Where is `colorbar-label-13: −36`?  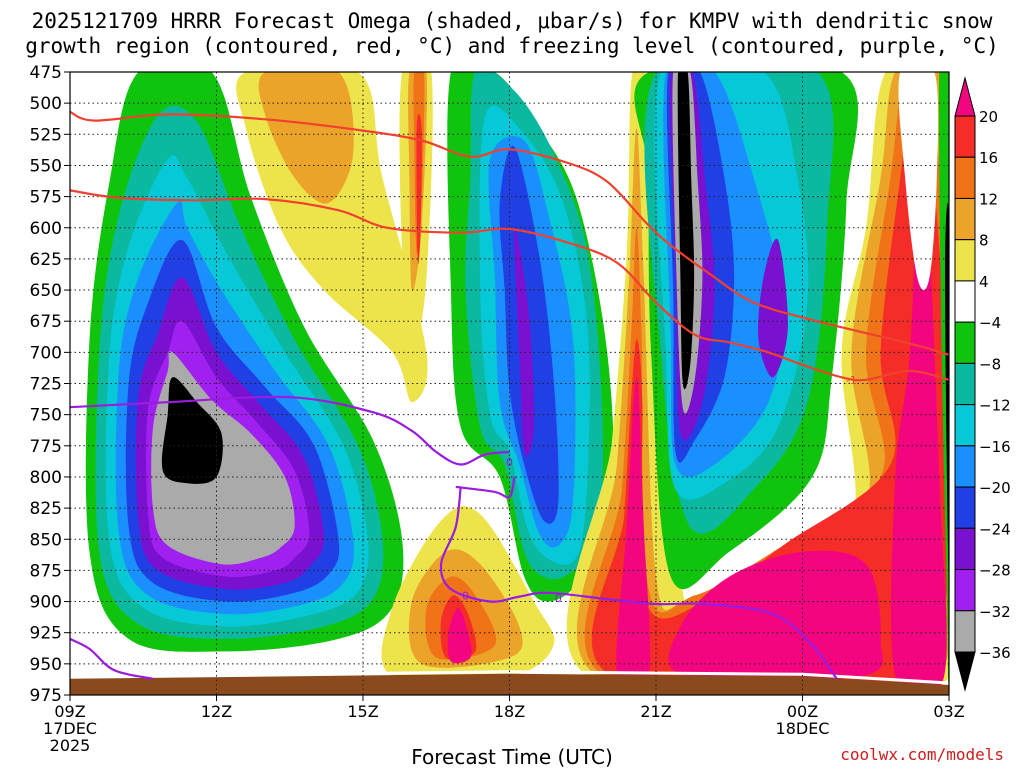
colorbar-label-13: −36 is located at coordinates (995, 653).